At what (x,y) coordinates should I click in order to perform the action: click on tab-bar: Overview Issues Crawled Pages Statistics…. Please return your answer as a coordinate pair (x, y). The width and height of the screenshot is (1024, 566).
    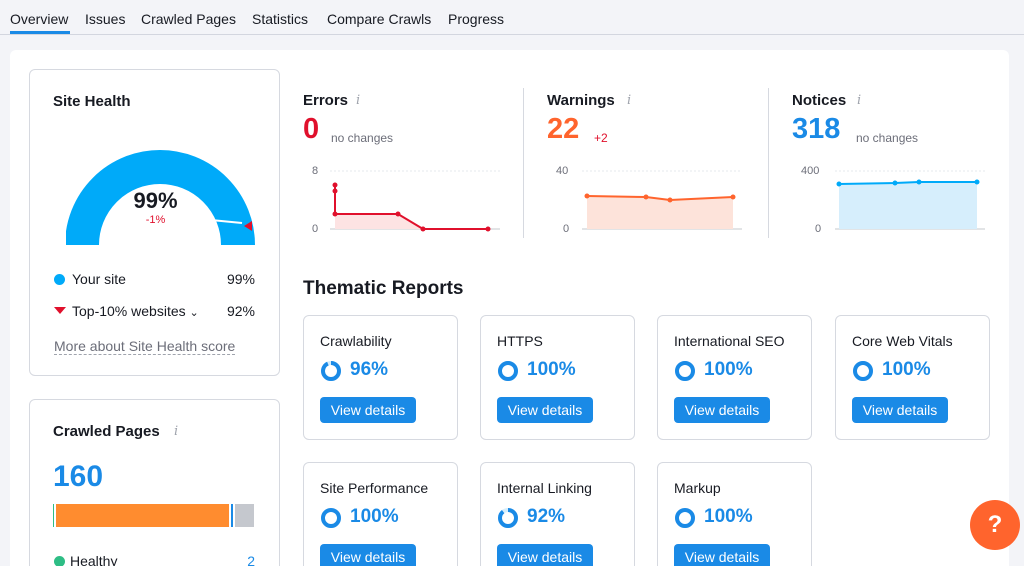
    Looking at the image, I should click on (512, 17).